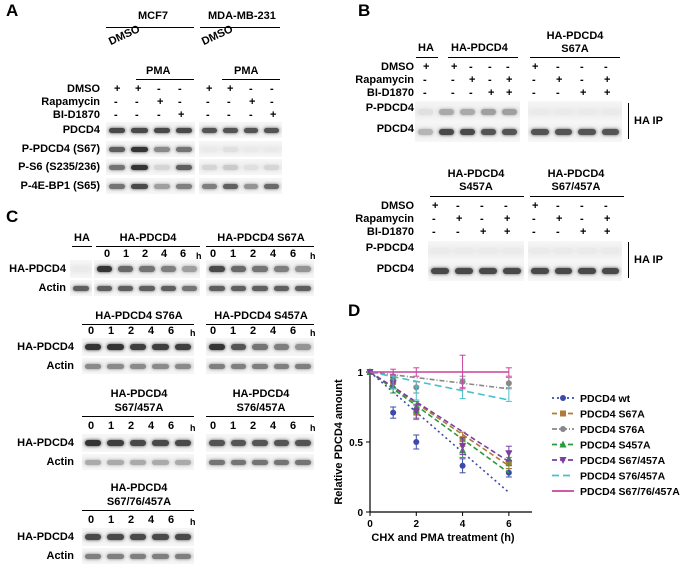  I want to click on panel-label-a: A, so click(12, 10).